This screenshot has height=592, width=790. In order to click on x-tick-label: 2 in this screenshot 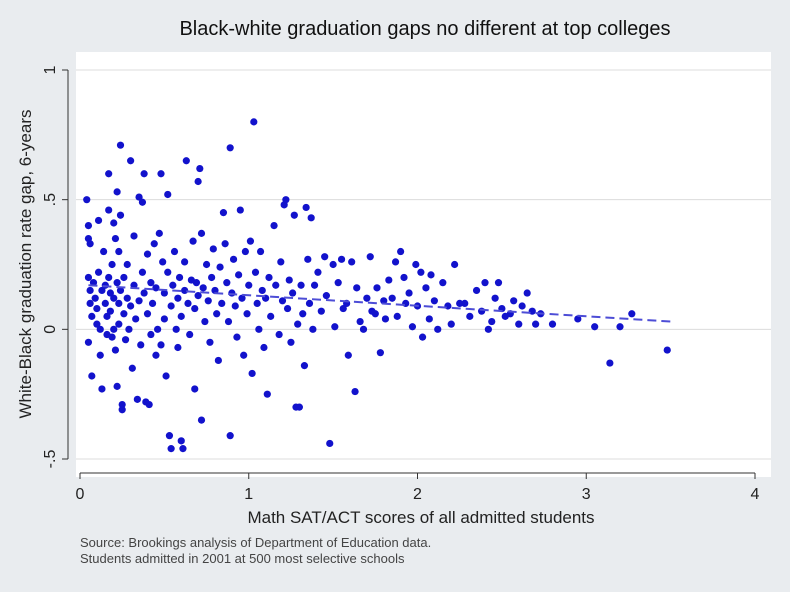, I will do `click(417, 494)`.